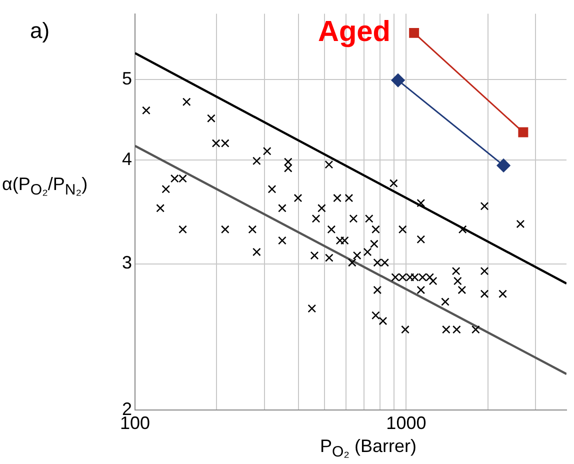 Image resolution: width=574 pixels, height=464 pixels. I want to click on text: a), so click(40, 31).